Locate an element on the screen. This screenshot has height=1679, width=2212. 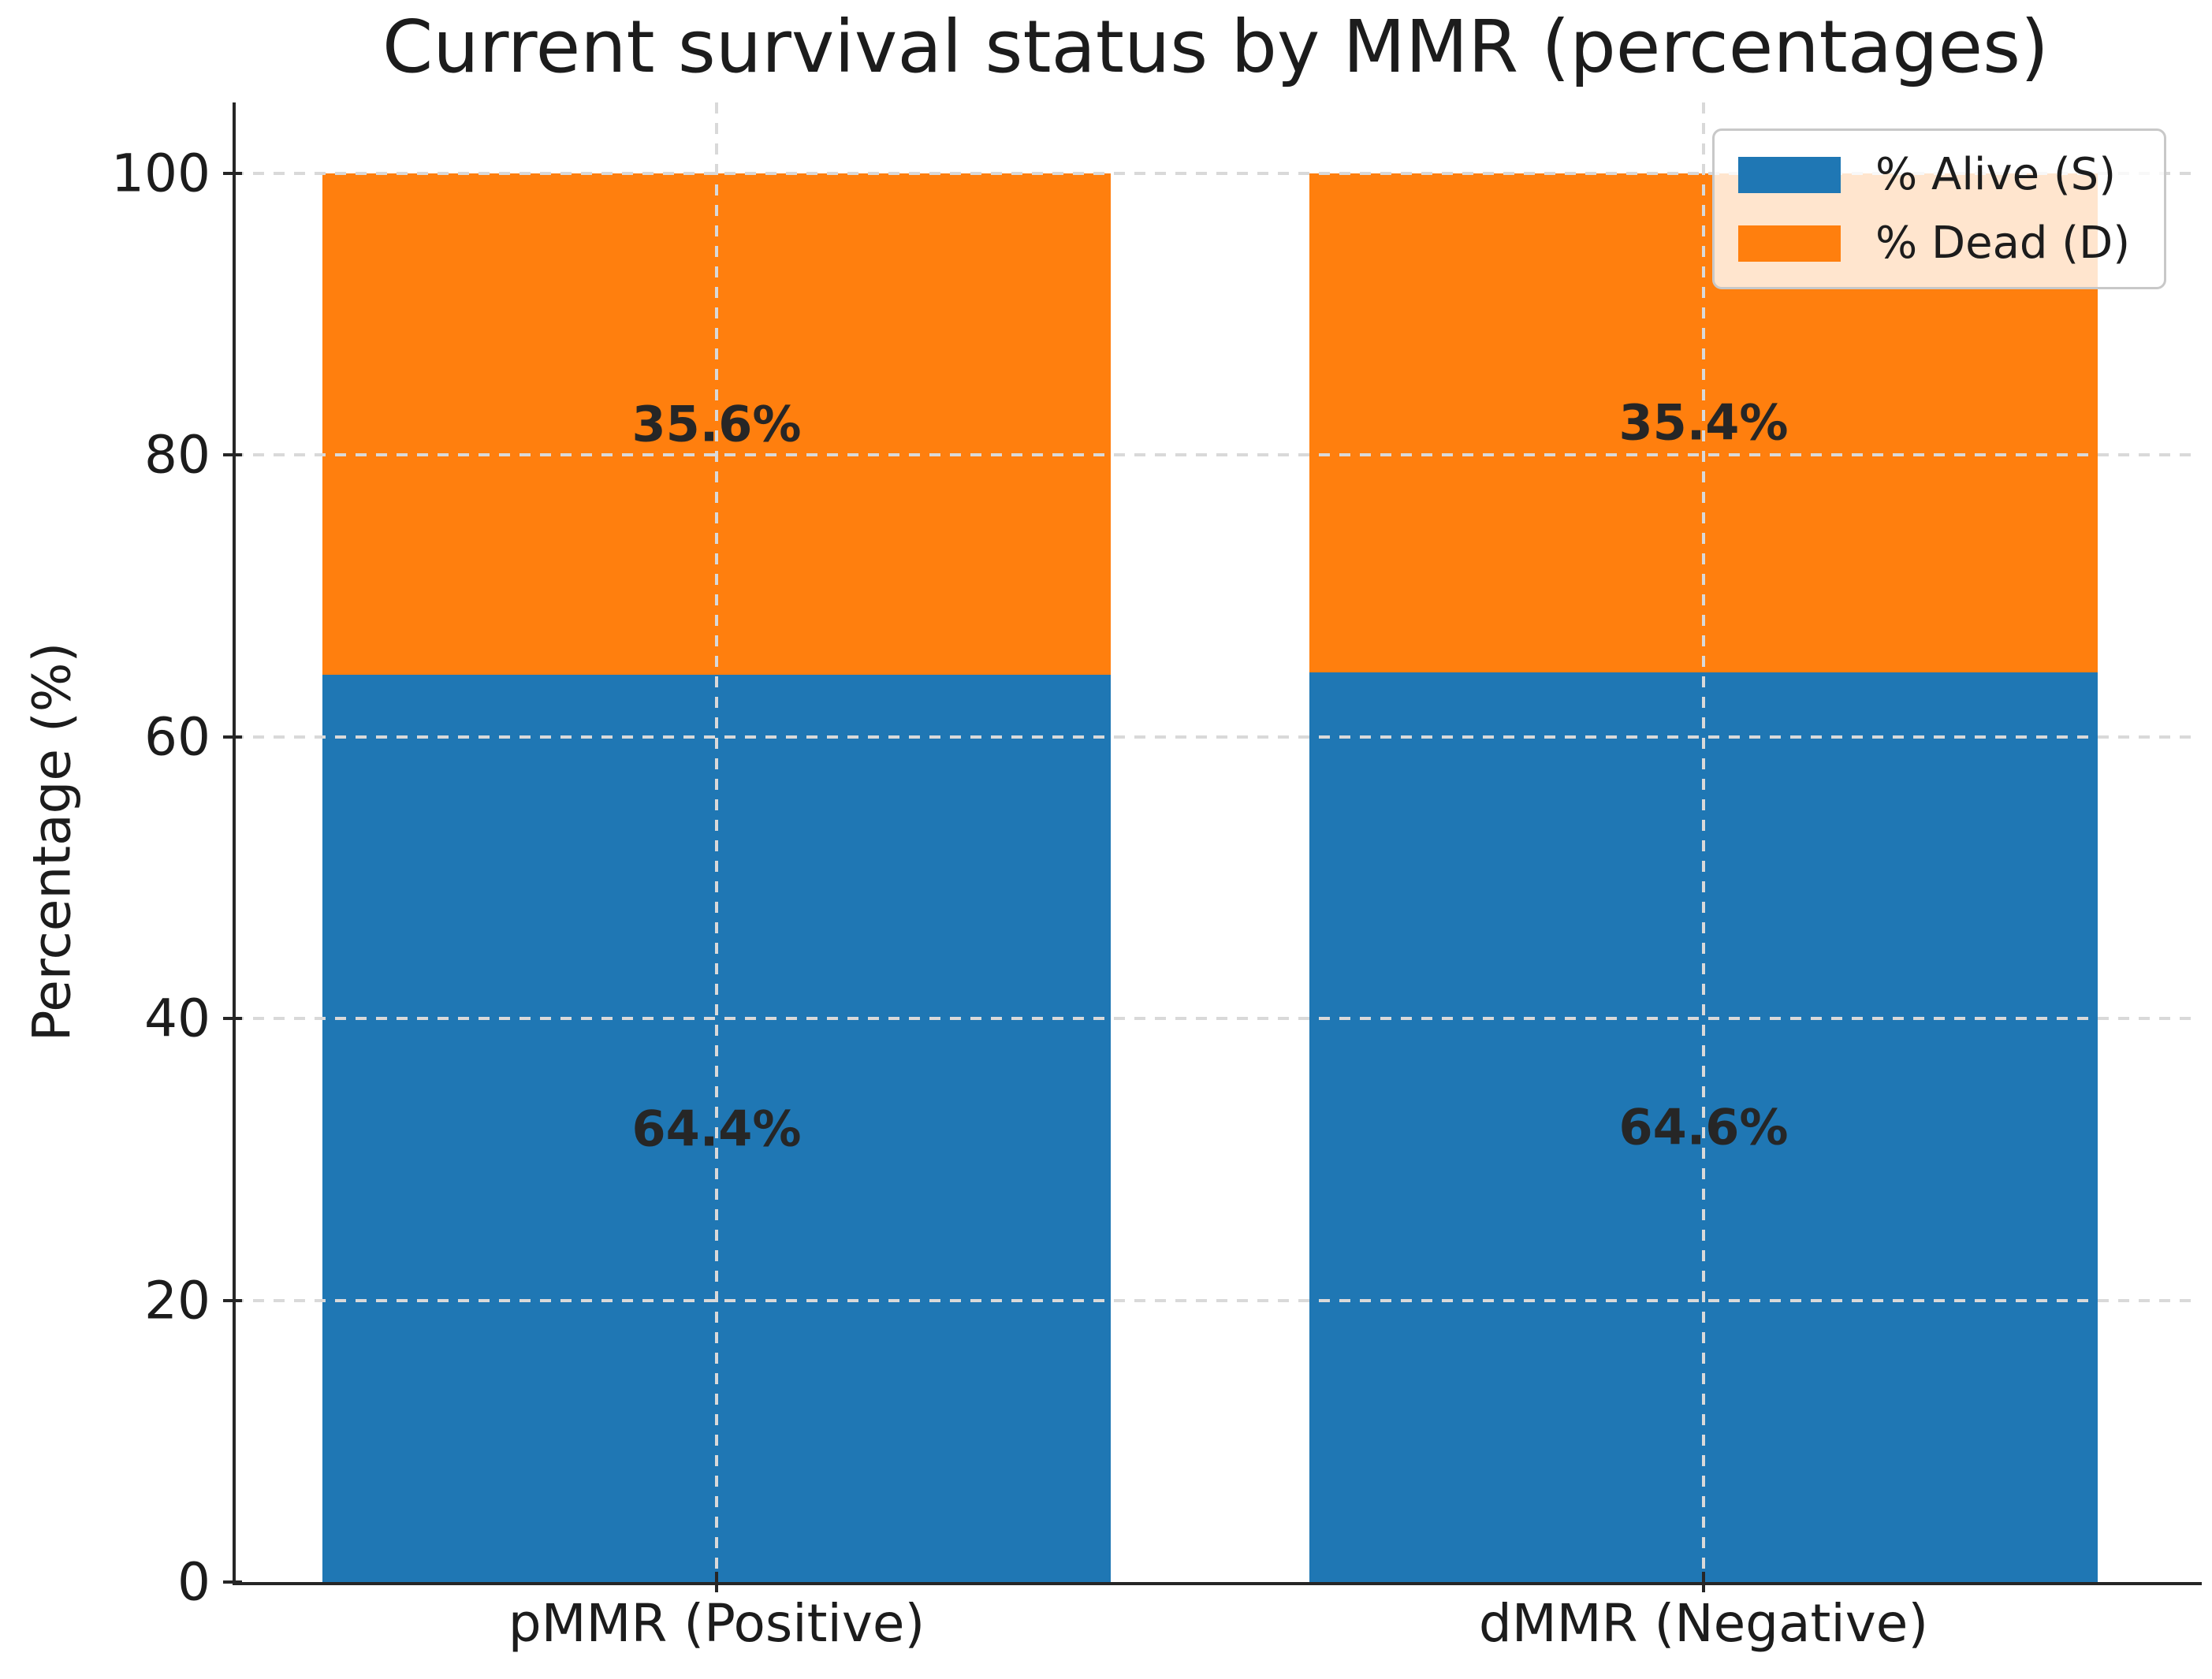
legend: % Alive (S) % Dead (D) is located at coordinates (1939, 209).